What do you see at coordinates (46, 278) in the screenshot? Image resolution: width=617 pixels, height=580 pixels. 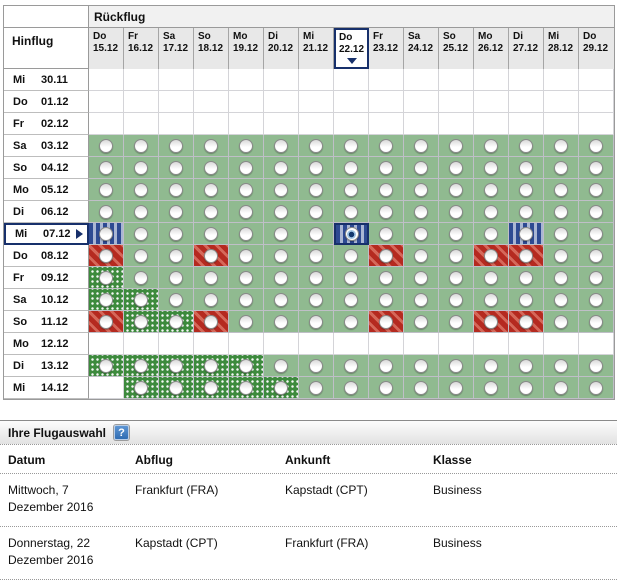 I see `row-header-fr-09-12: Fr 09.12` at bounding box center [46, 278].